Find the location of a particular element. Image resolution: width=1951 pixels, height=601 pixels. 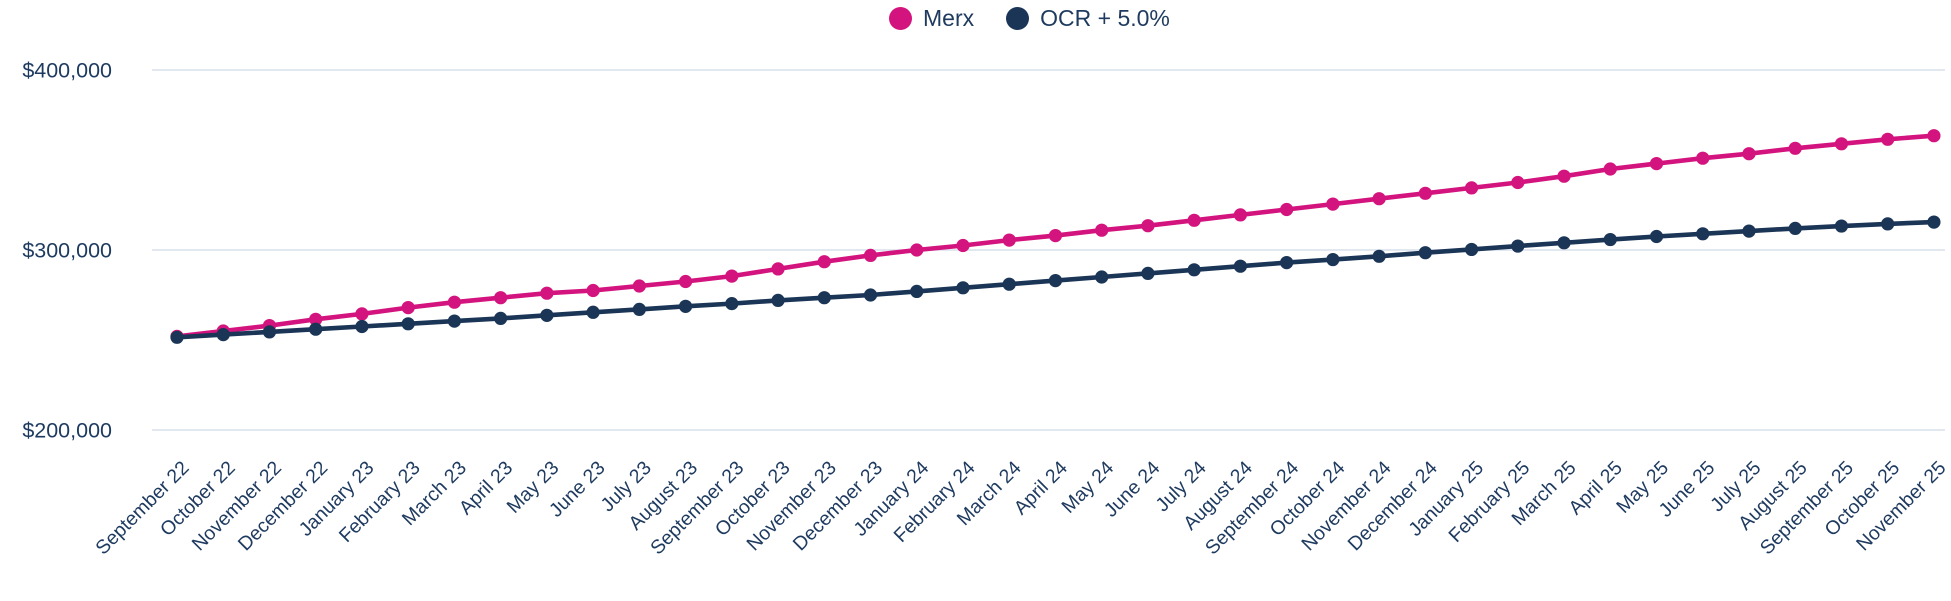

chart-legend: Merx OCR + 5.0% is located at coordinates (1029, 18).